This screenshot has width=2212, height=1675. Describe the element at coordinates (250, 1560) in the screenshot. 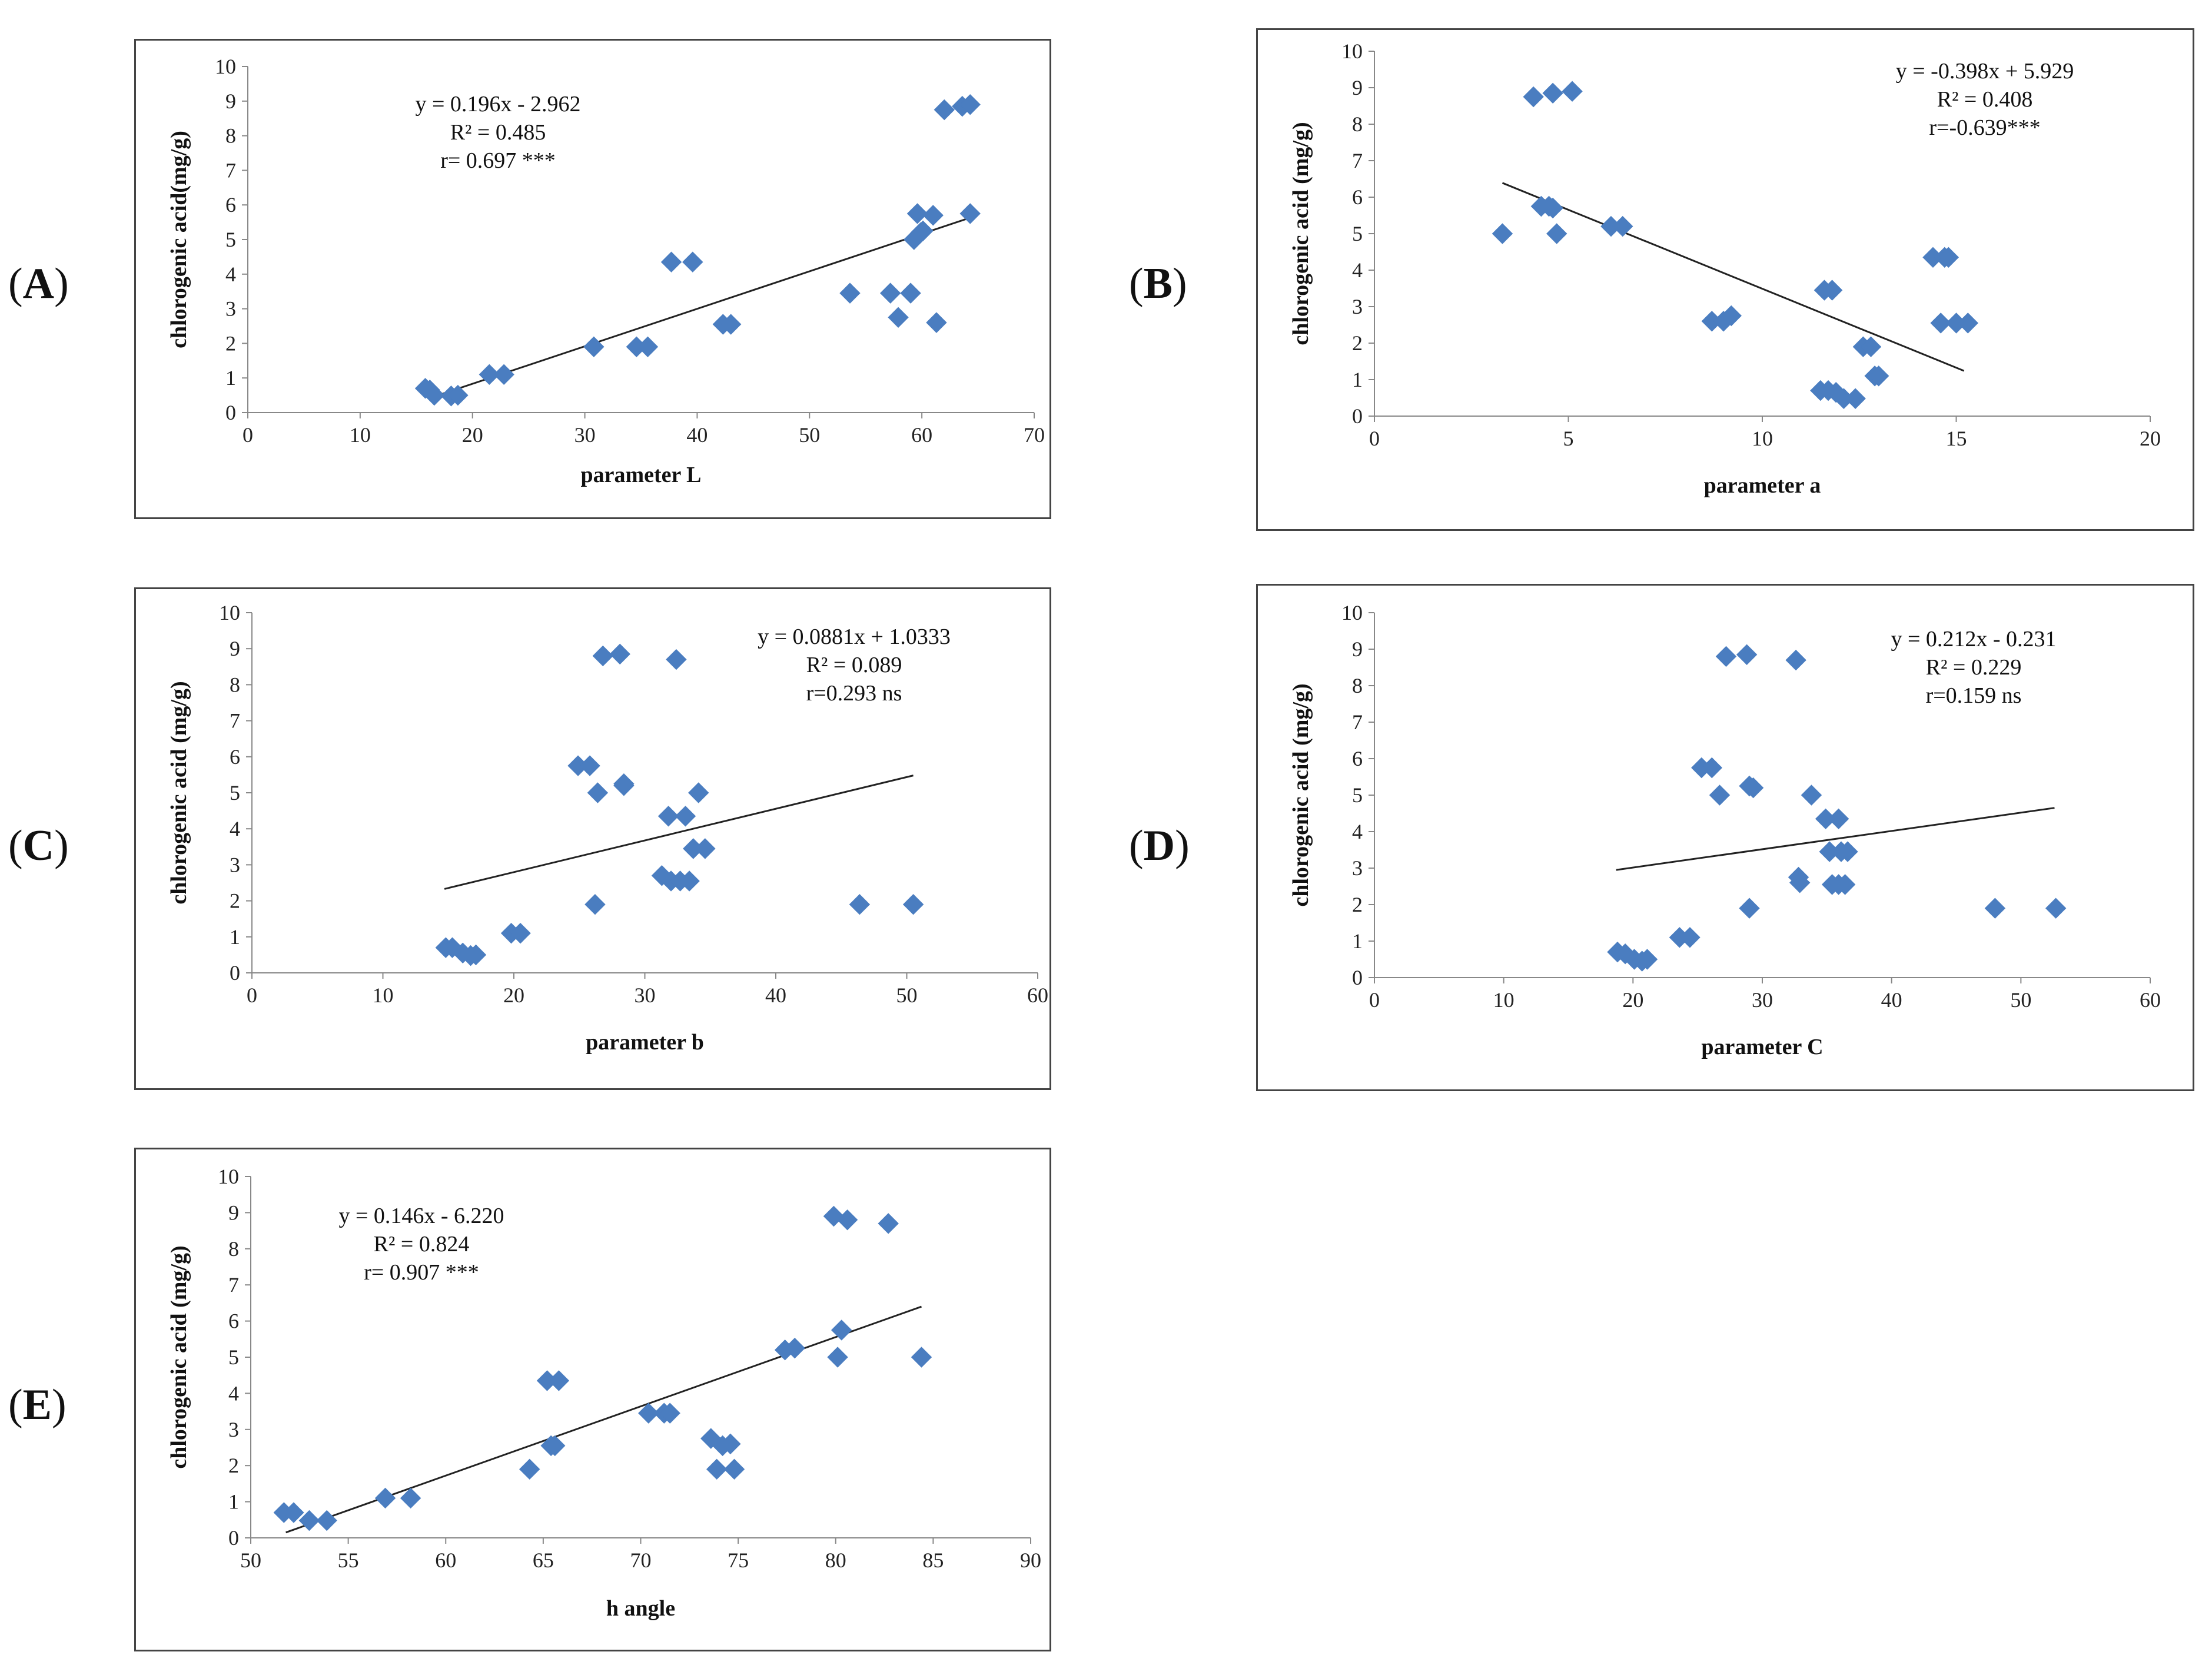

I see `x-tick-label: 50` at that location.